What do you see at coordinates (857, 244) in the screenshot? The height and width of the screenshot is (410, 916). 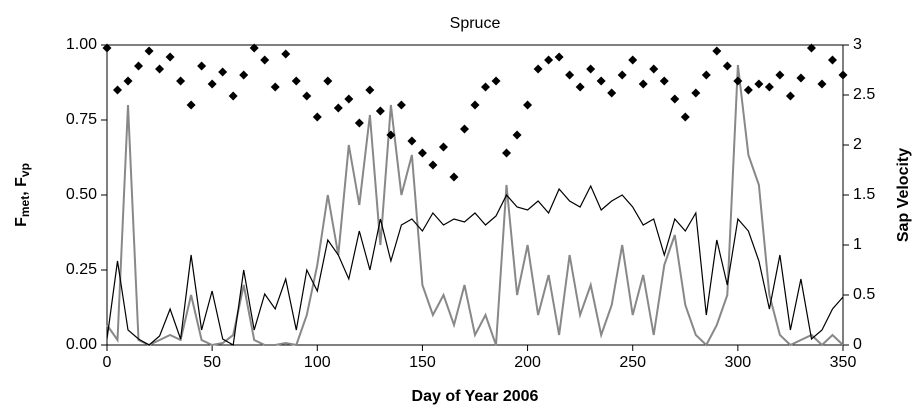 I see `y2-tick-label: 1` at bounding box center [857, 244].